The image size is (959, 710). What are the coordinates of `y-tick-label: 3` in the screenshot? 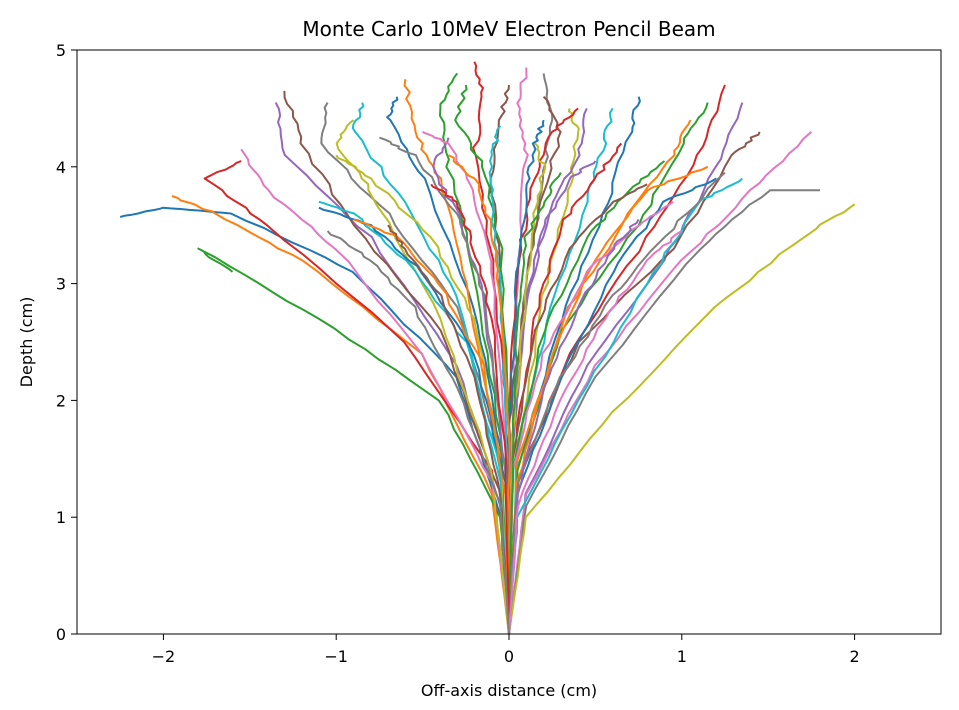 It's located at (61, 284).